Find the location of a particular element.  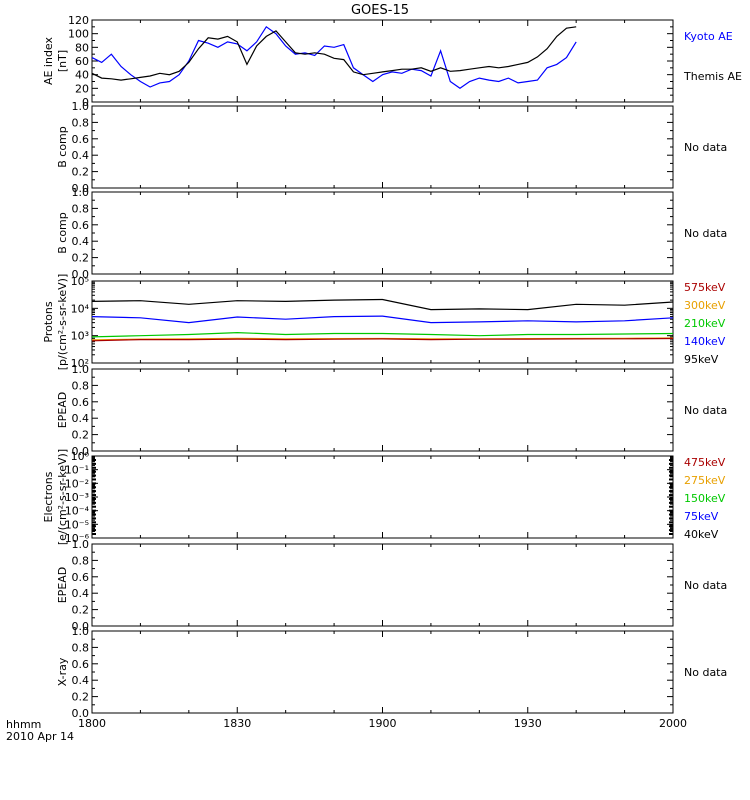

y-tick-label: 10⁻¹ is located at coordinates (77, 470).